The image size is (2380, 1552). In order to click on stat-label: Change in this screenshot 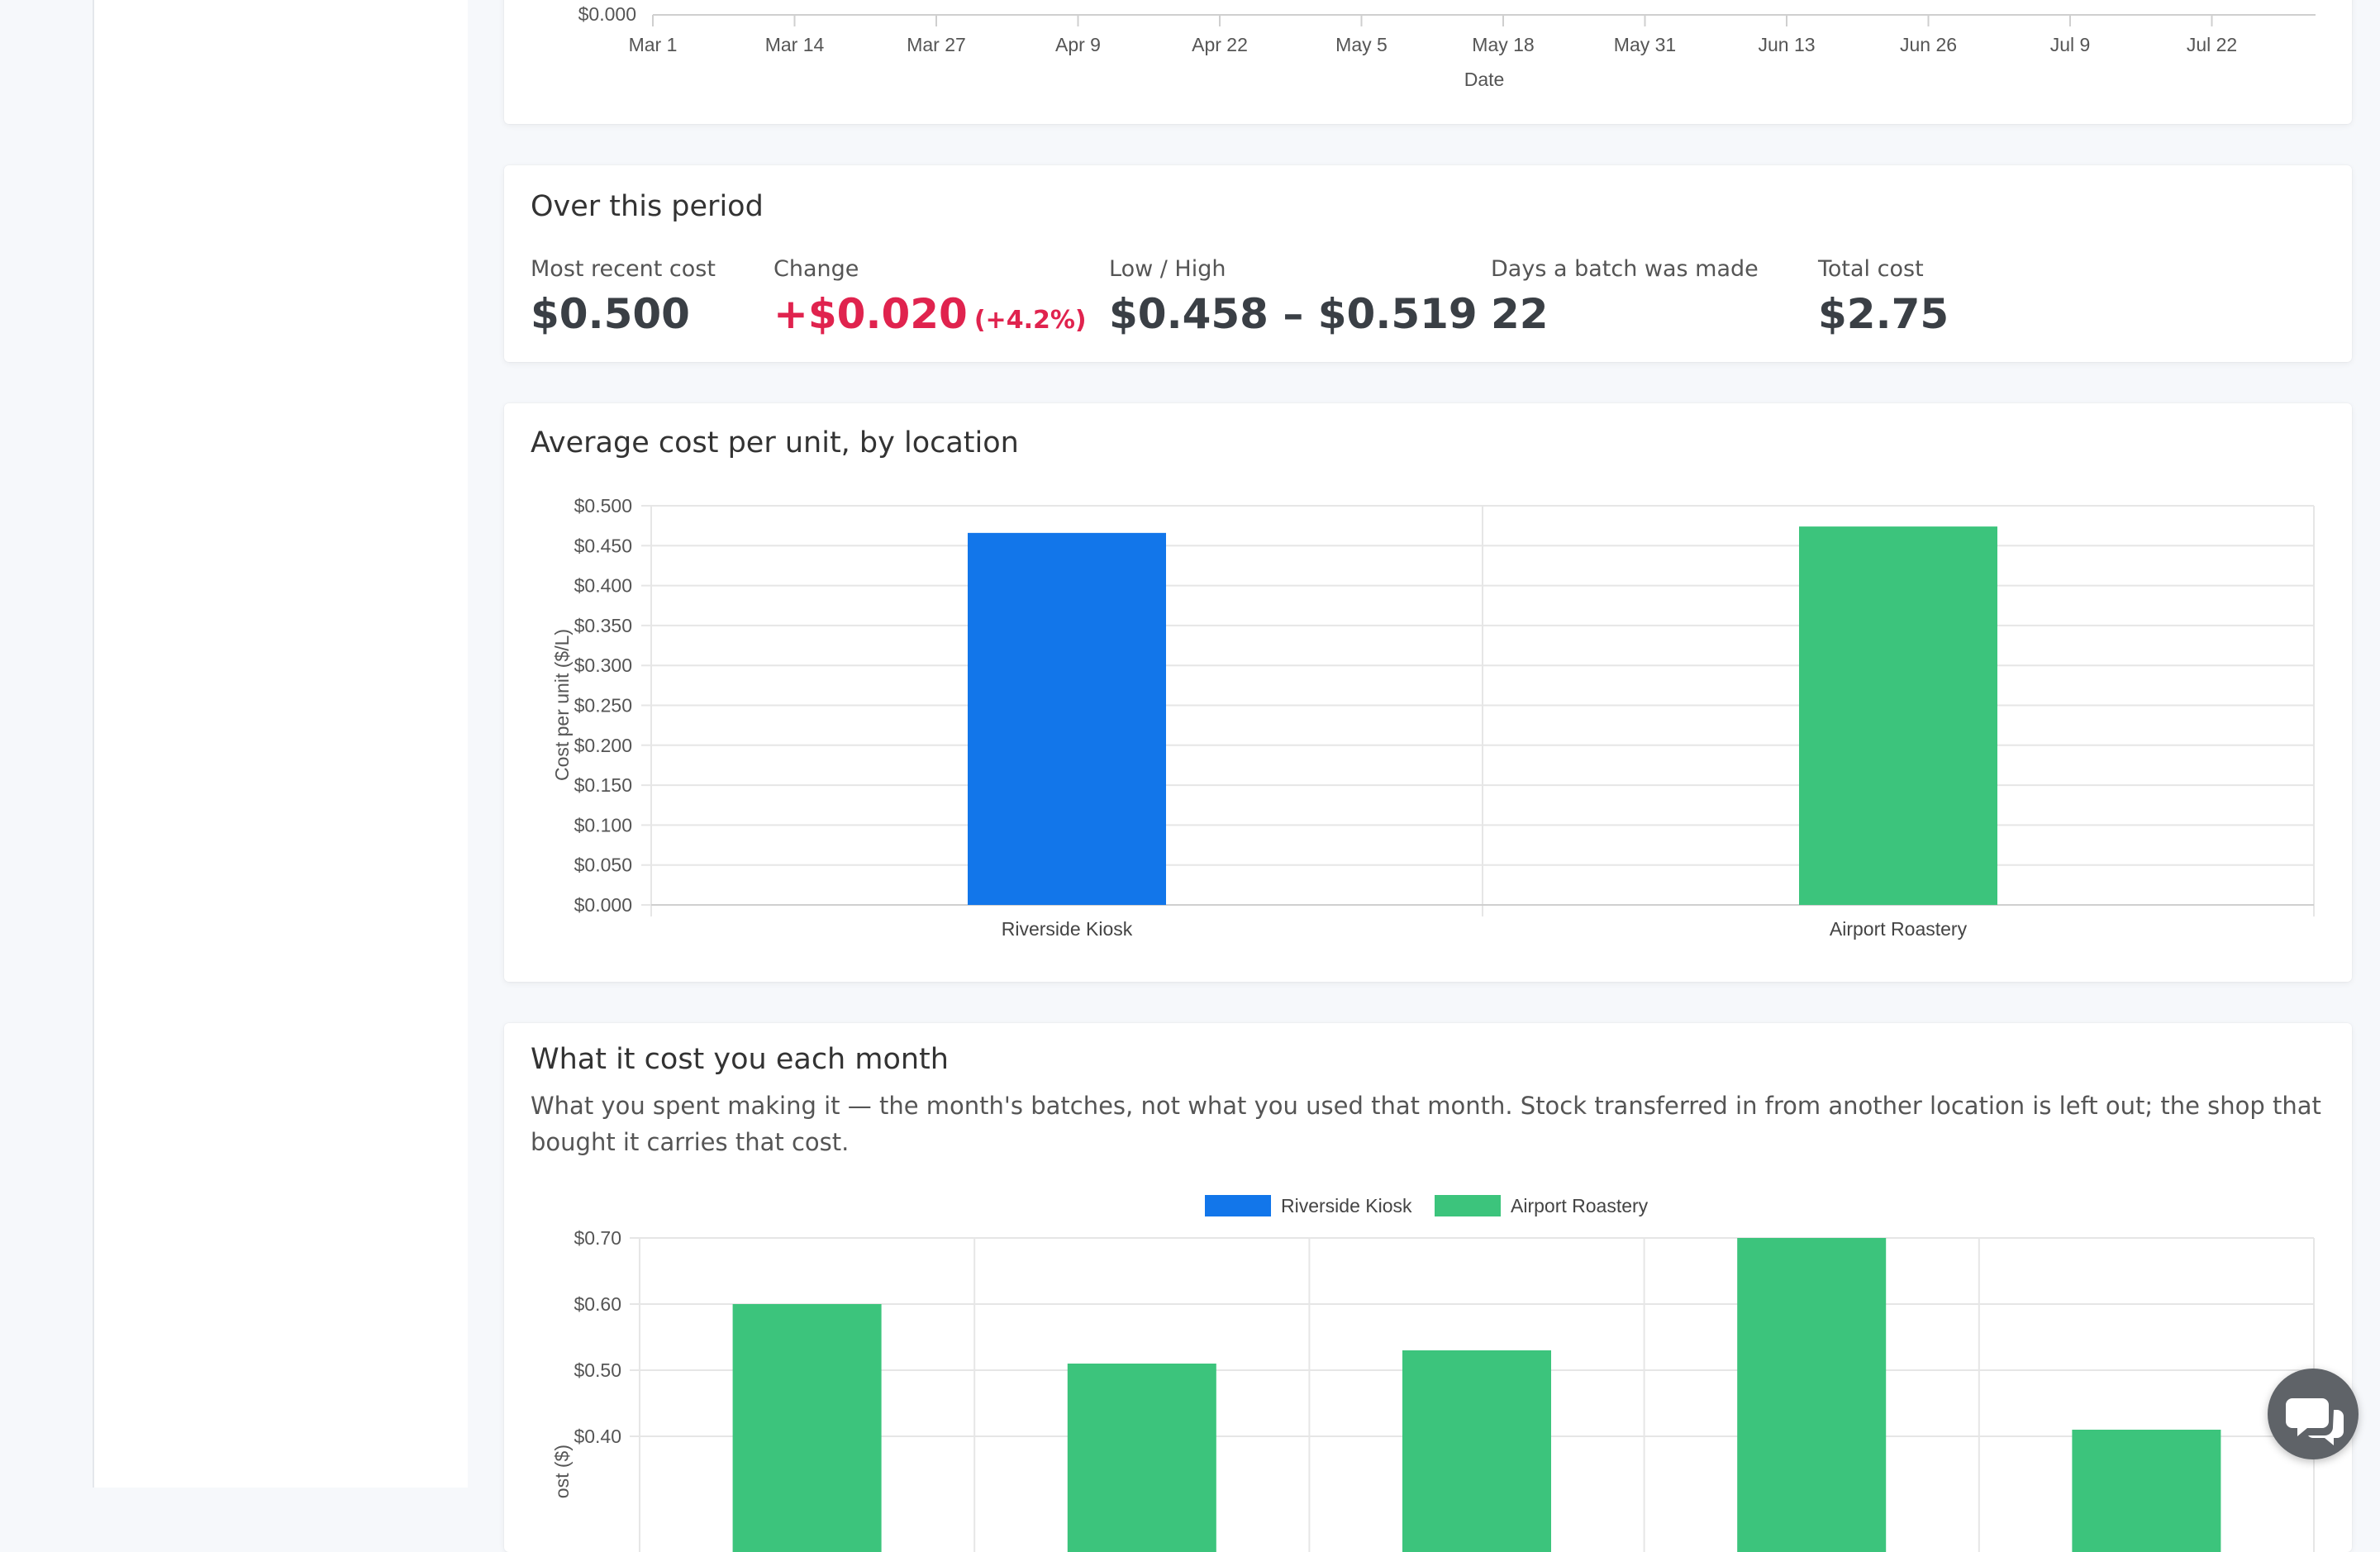, I will do `click(816, 269)`.